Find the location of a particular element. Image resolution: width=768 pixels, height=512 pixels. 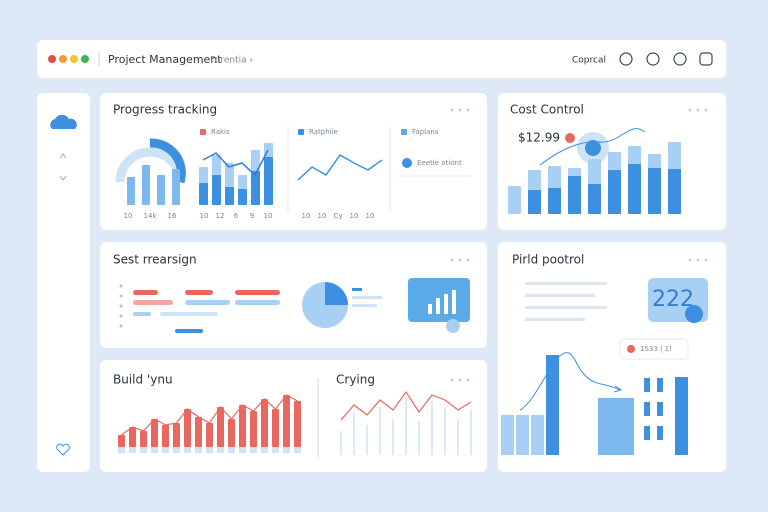

panel-title: Crying is located at coordinates (355, 380).